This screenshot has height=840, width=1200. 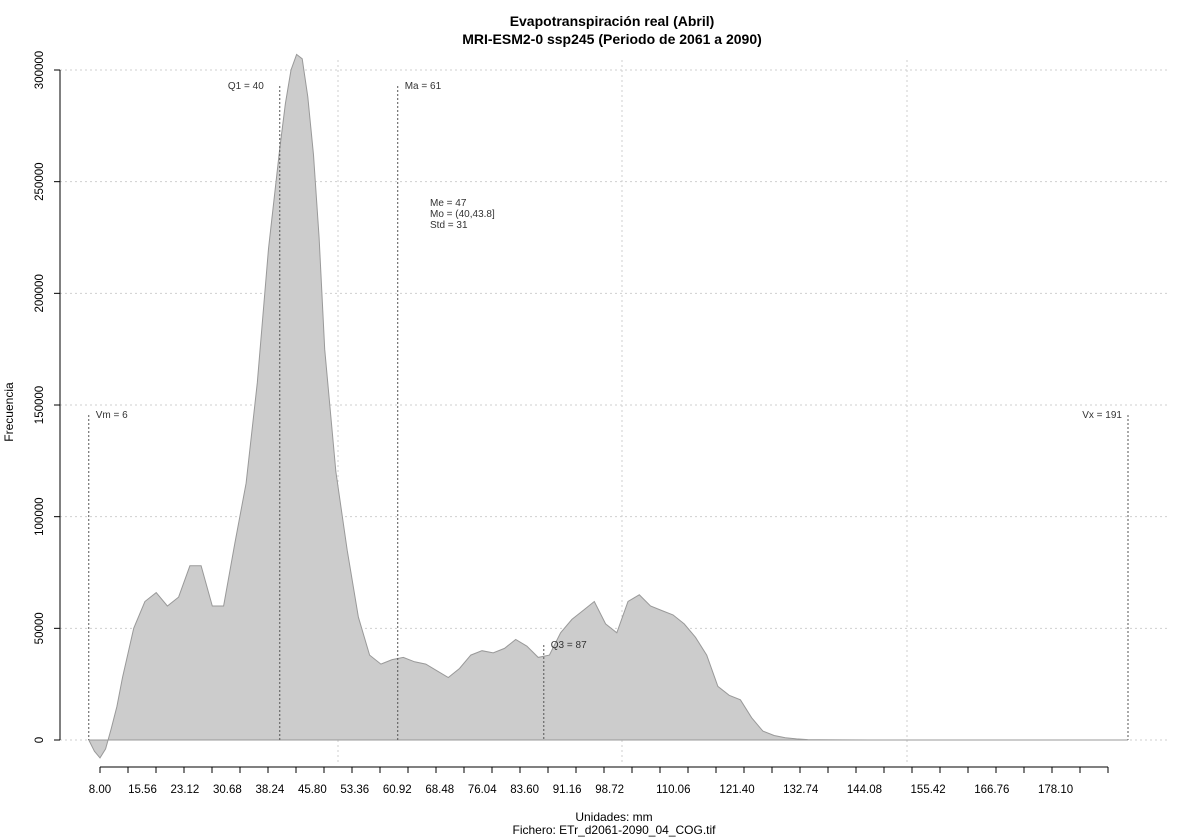 What do you see at coordinates (524, 790) in the screenshot?
I see `x-tick-label: 83.60` at bounding box center [524, 790].